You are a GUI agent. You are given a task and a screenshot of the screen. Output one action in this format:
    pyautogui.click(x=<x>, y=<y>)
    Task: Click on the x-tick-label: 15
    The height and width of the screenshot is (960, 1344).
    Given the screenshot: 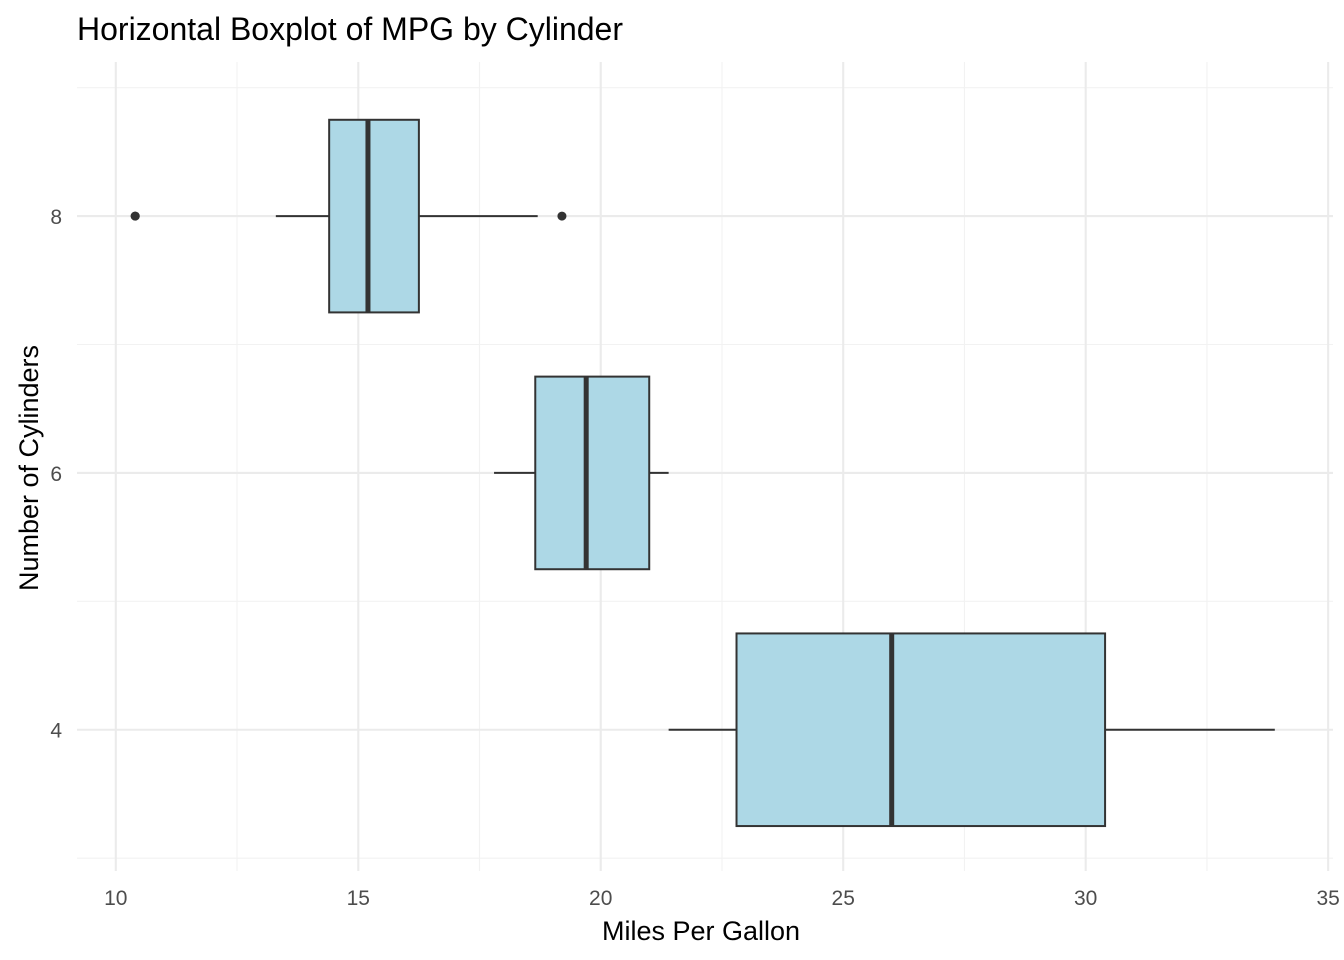 What is the action you would take?
    pyautogui.click(x=358, y=898)
    